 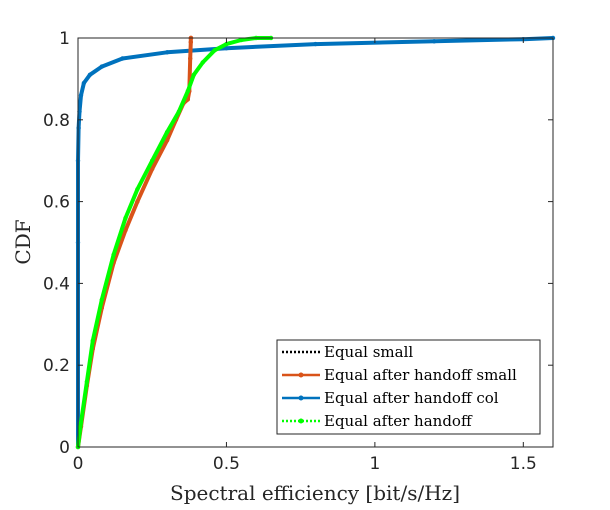 I want to click on y-tick-label: 0.2, so click(x=56, y=366).